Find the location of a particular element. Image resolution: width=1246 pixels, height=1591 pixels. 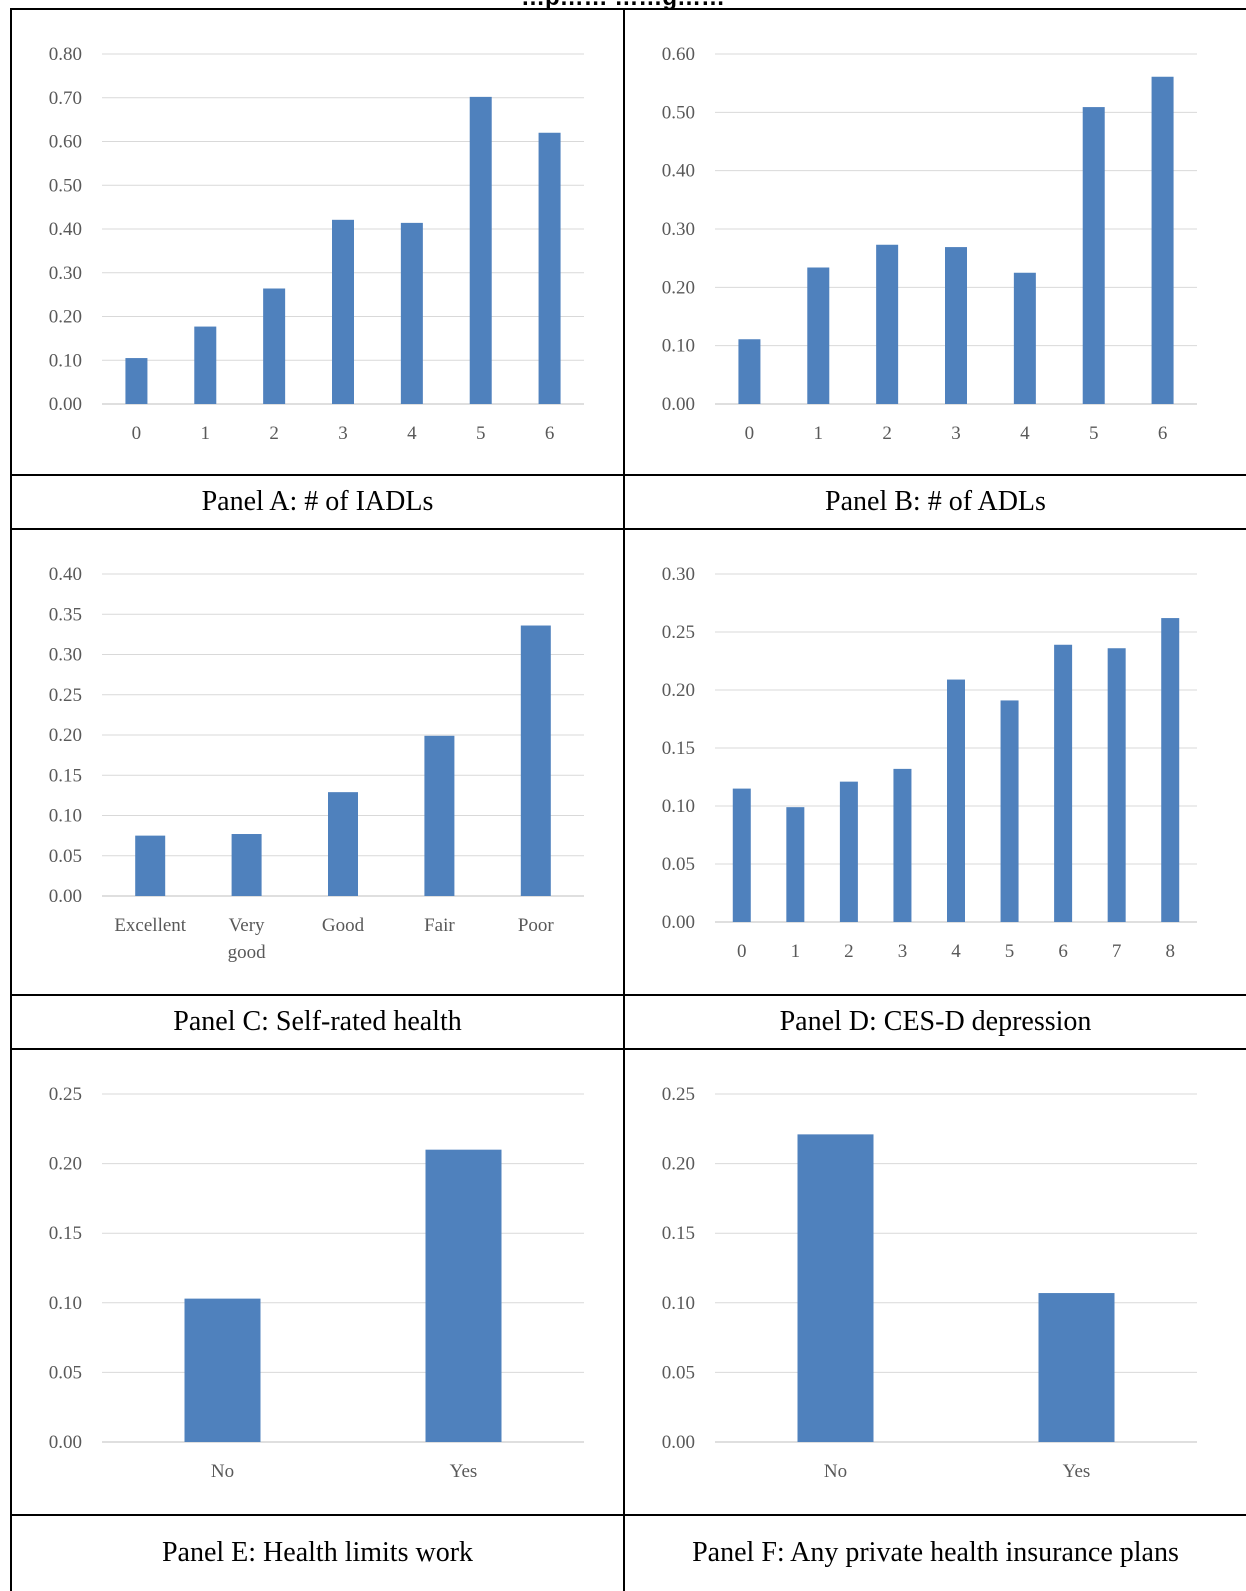

x-tick-label: Very is located at coordinates (247, 925).